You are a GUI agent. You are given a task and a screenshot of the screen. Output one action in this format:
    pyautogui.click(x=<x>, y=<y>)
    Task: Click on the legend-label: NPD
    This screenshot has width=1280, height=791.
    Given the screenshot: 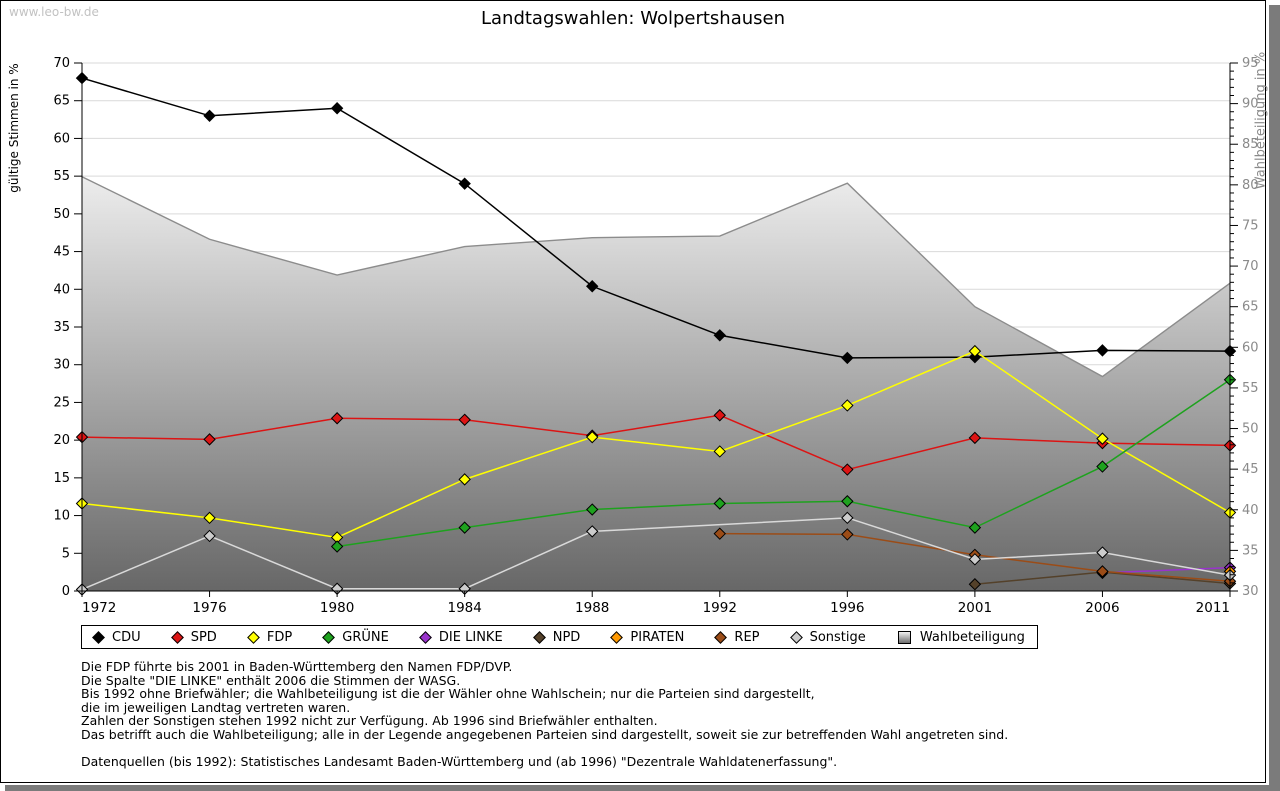 What is the action you would take?
    pyautogui.click(x=566, y=637)
    